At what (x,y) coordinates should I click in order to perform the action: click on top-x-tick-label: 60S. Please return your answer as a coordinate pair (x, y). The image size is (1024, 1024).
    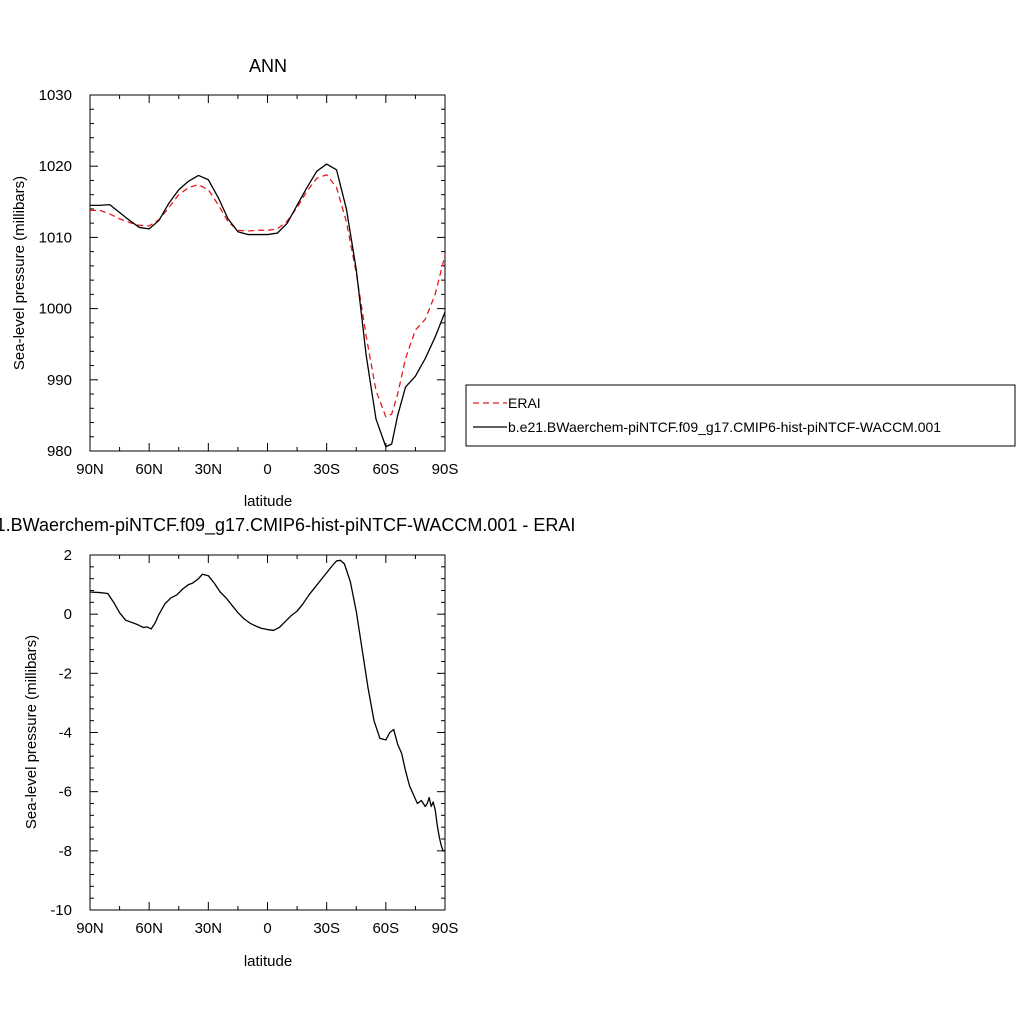
    Looking at the image, I should click on (385, 469).